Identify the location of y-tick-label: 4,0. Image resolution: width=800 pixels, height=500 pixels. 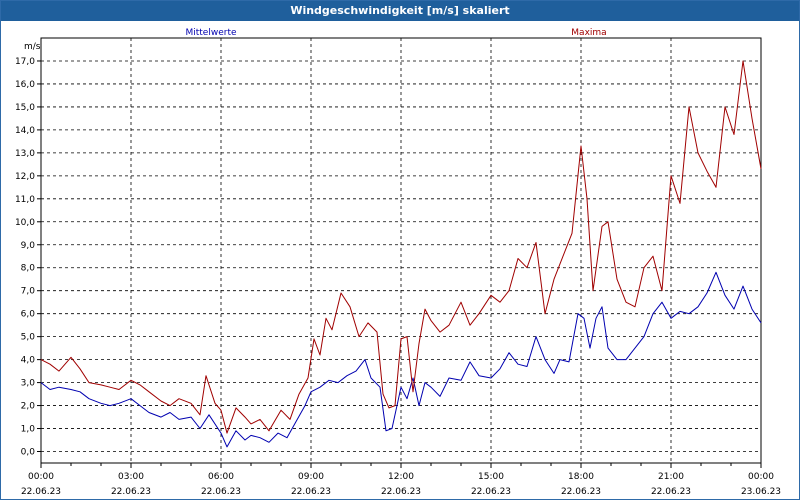
(28, 361).